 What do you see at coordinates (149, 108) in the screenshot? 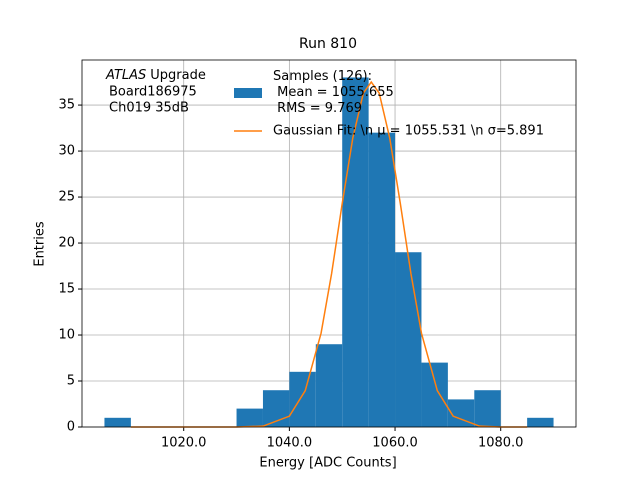
I see `annotation-line: Ch019 35dB` at bounding box center [149, 108].